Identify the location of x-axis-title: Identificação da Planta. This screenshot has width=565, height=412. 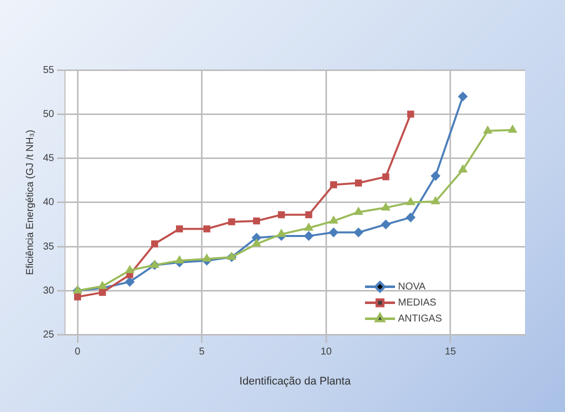
(295, 381).